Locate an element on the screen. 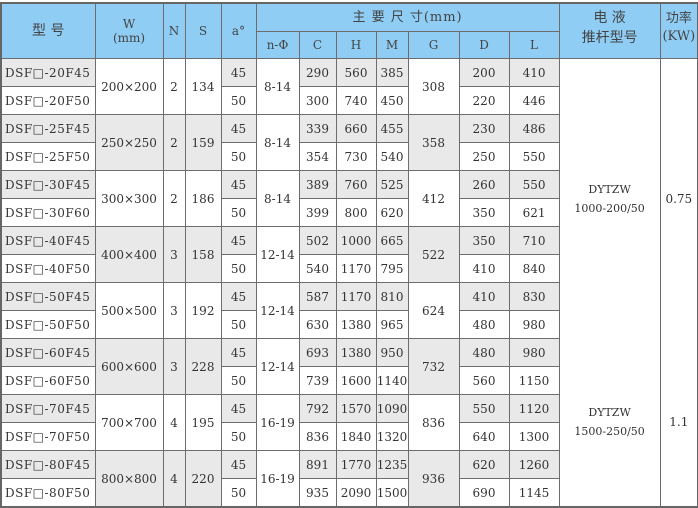  header-w-unit: (mm) is located at coordinates (129, 38).